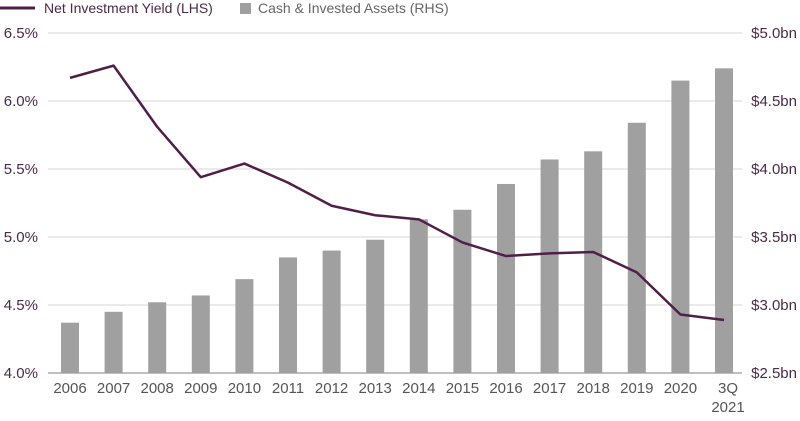 Image resolution: width=800 pixels, height=421 pixels. What do you see at coordinates (462, 388) in the screenshot?
I see `x-axis-tick-label: 2015` at bounding box center [462, 388].